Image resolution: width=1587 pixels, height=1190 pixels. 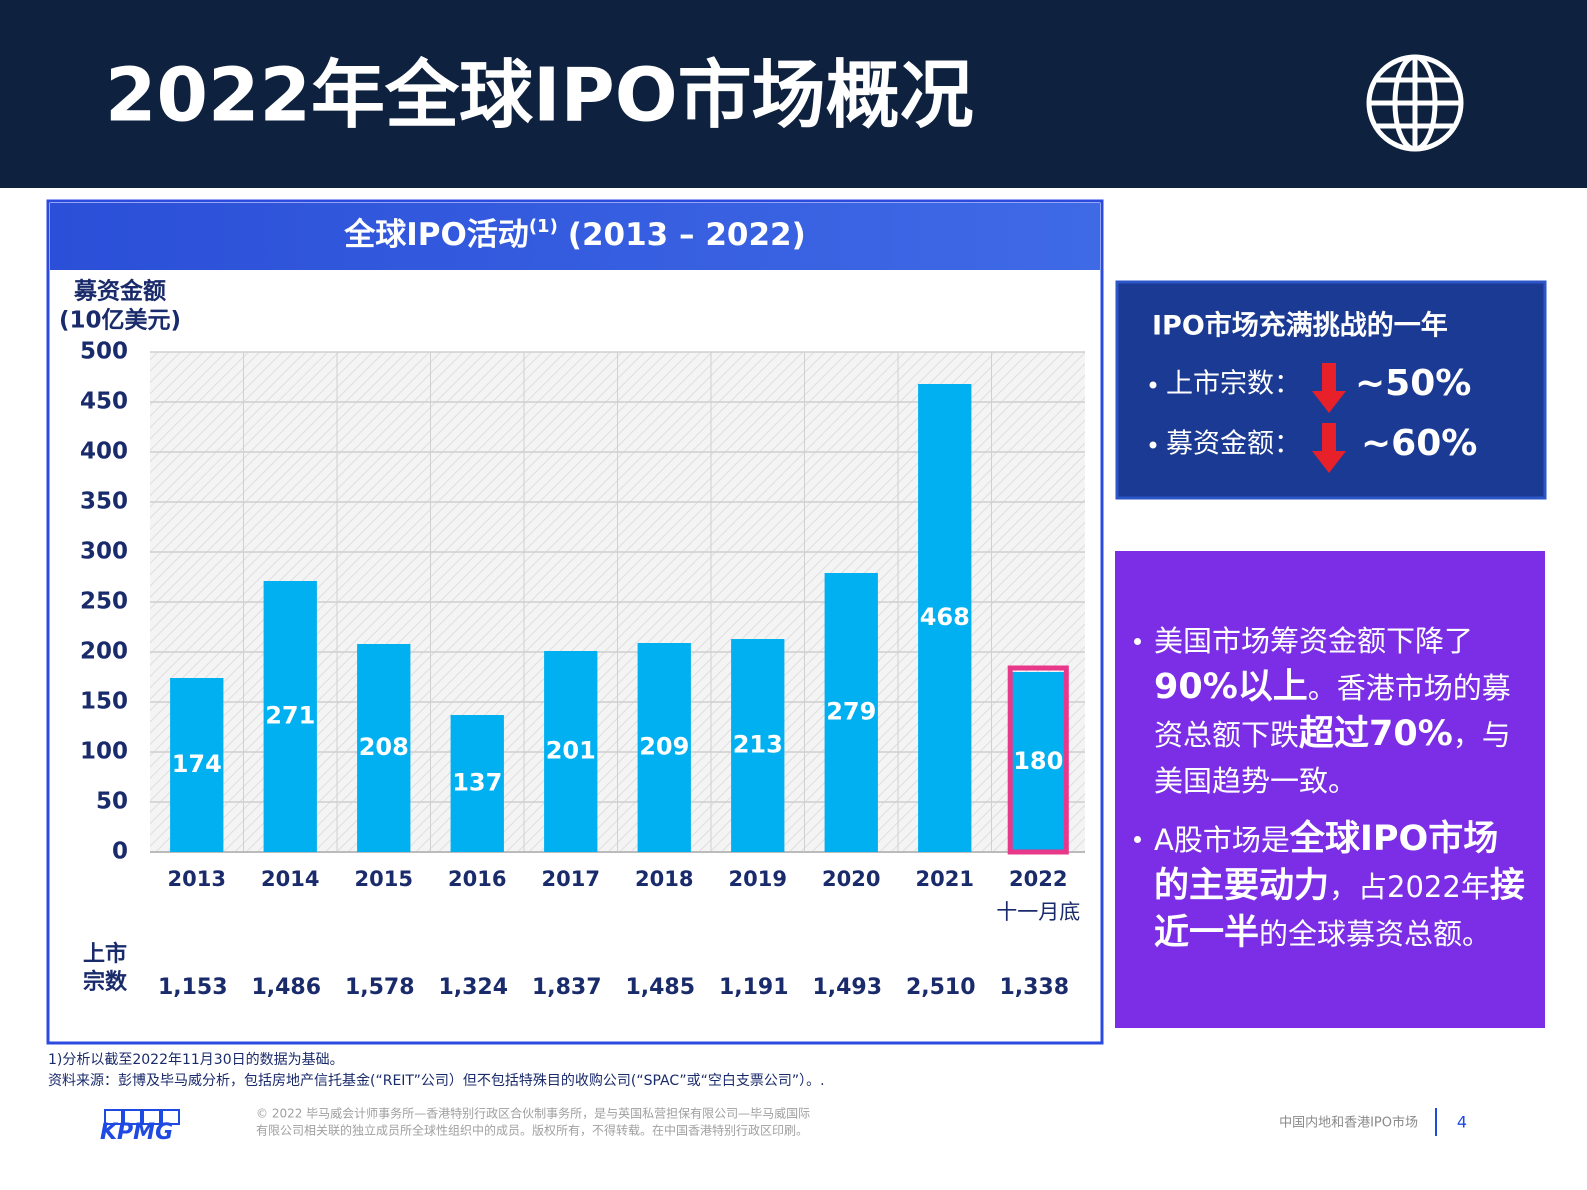 I want to click on bar-value-label: 271, so click(x=290, y=716).